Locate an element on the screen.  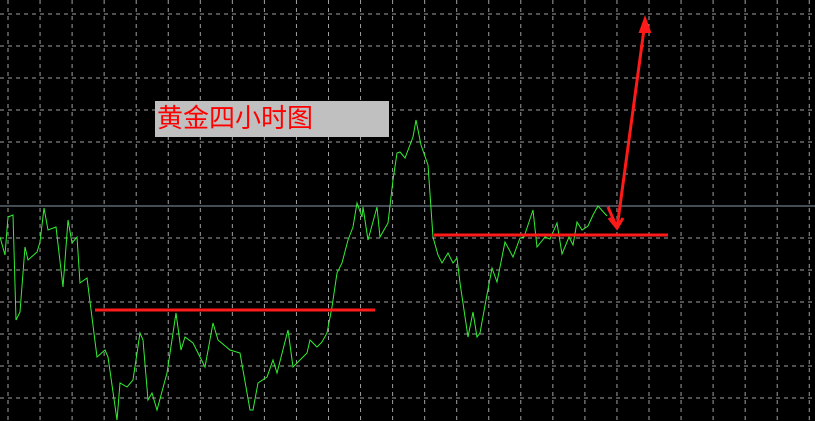
forecast-arrow-line is located at coordinates (626, 125).